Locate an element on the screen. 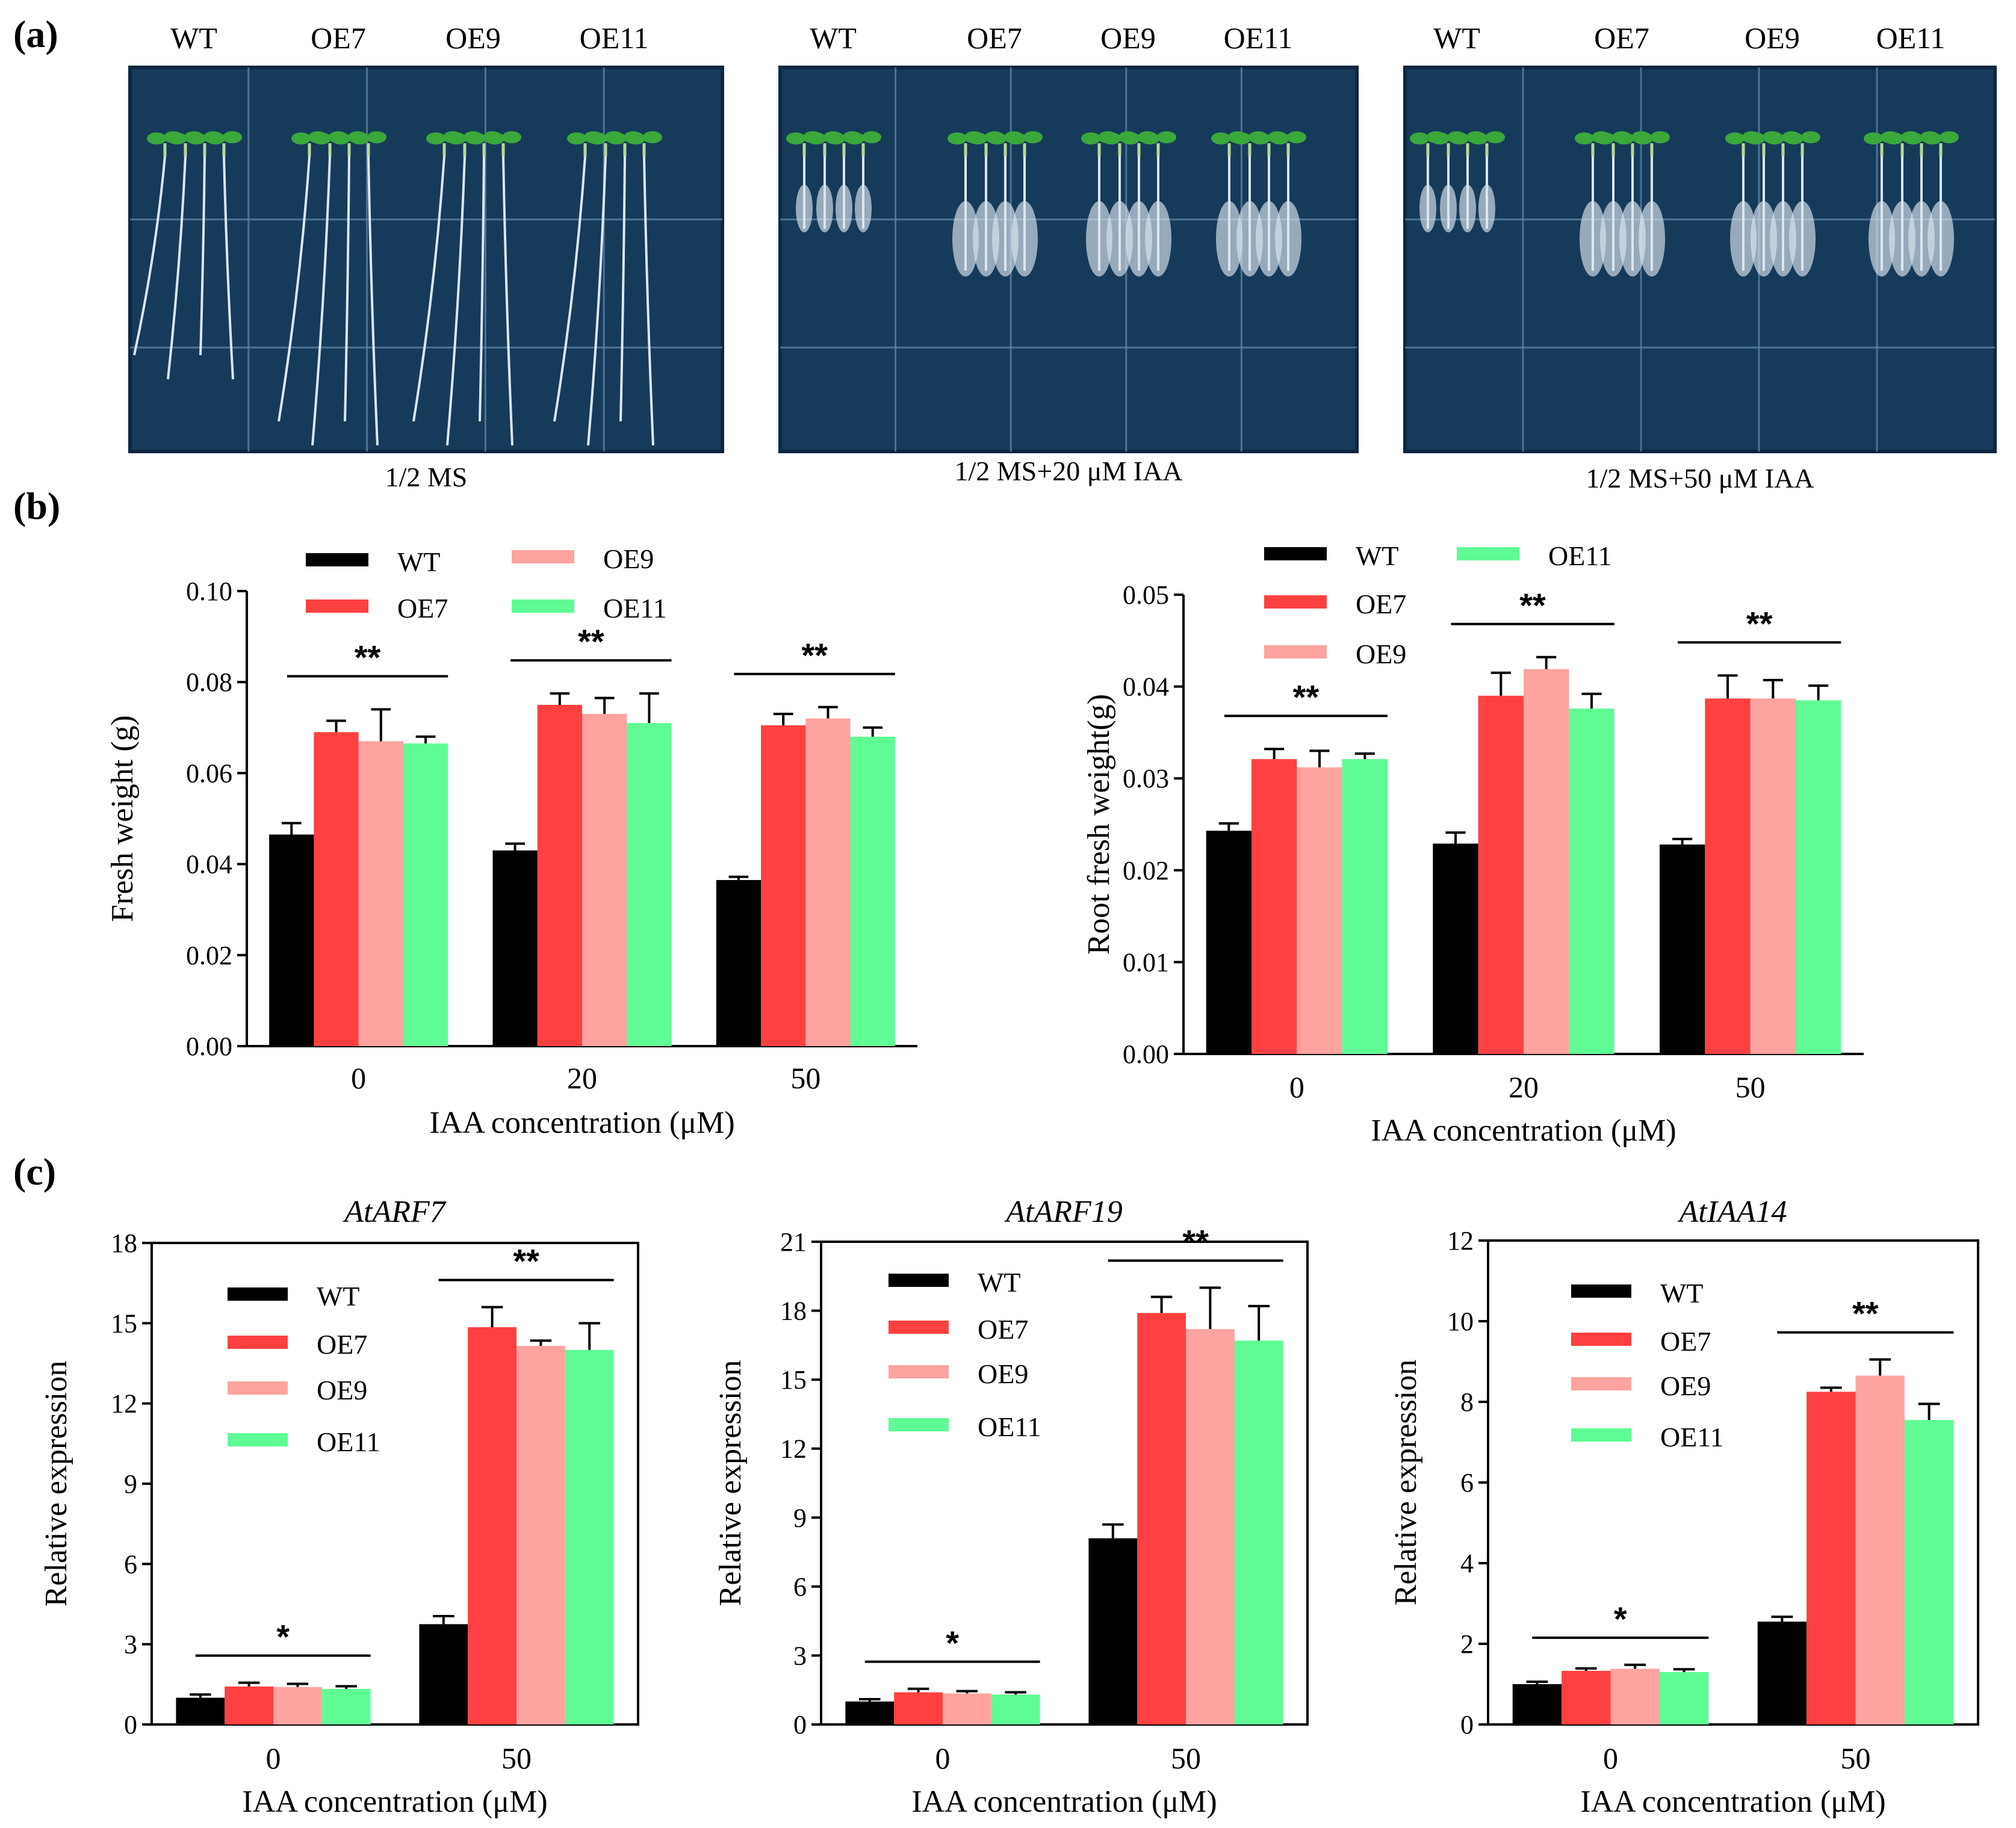 This screenshot has width=2016, height=1828. significance-label: ** is located at coordinates (1195, 1241).